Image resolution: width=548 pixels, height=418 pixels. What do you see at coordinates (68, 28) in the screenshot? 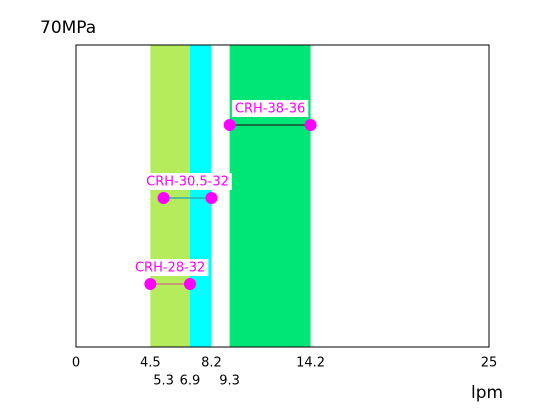
I see `y-axis-label: 70MPa` at bounding box center [68, 28].